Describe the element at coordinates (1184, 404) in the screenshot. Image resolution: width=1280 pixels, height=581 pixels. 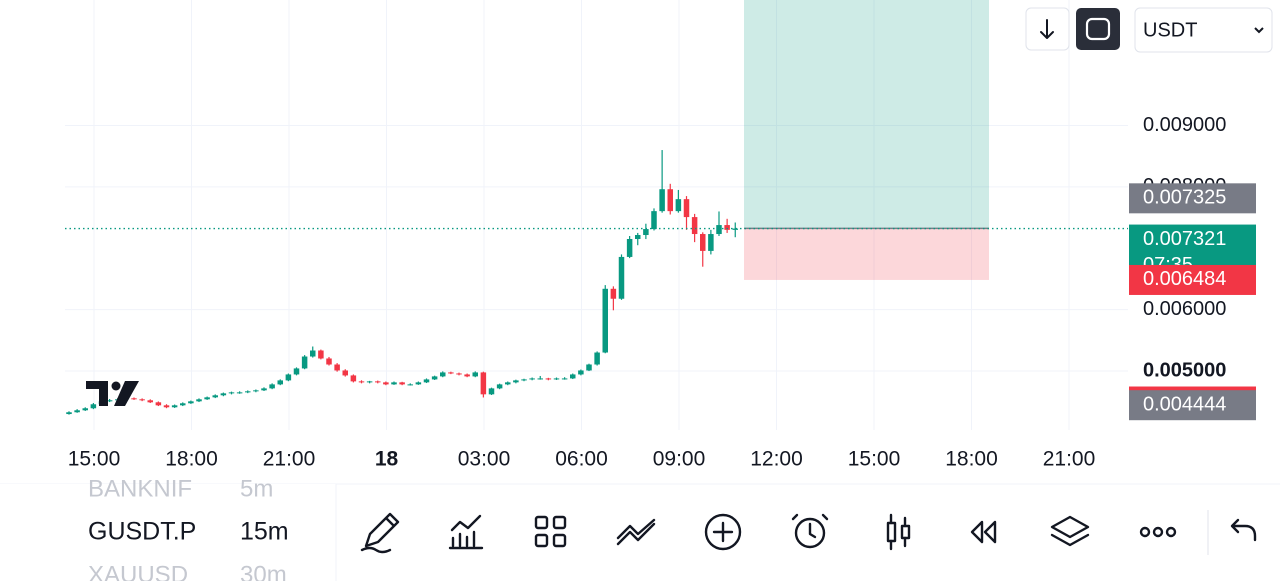
I see `price-badge-label: 0.004444` at that location.